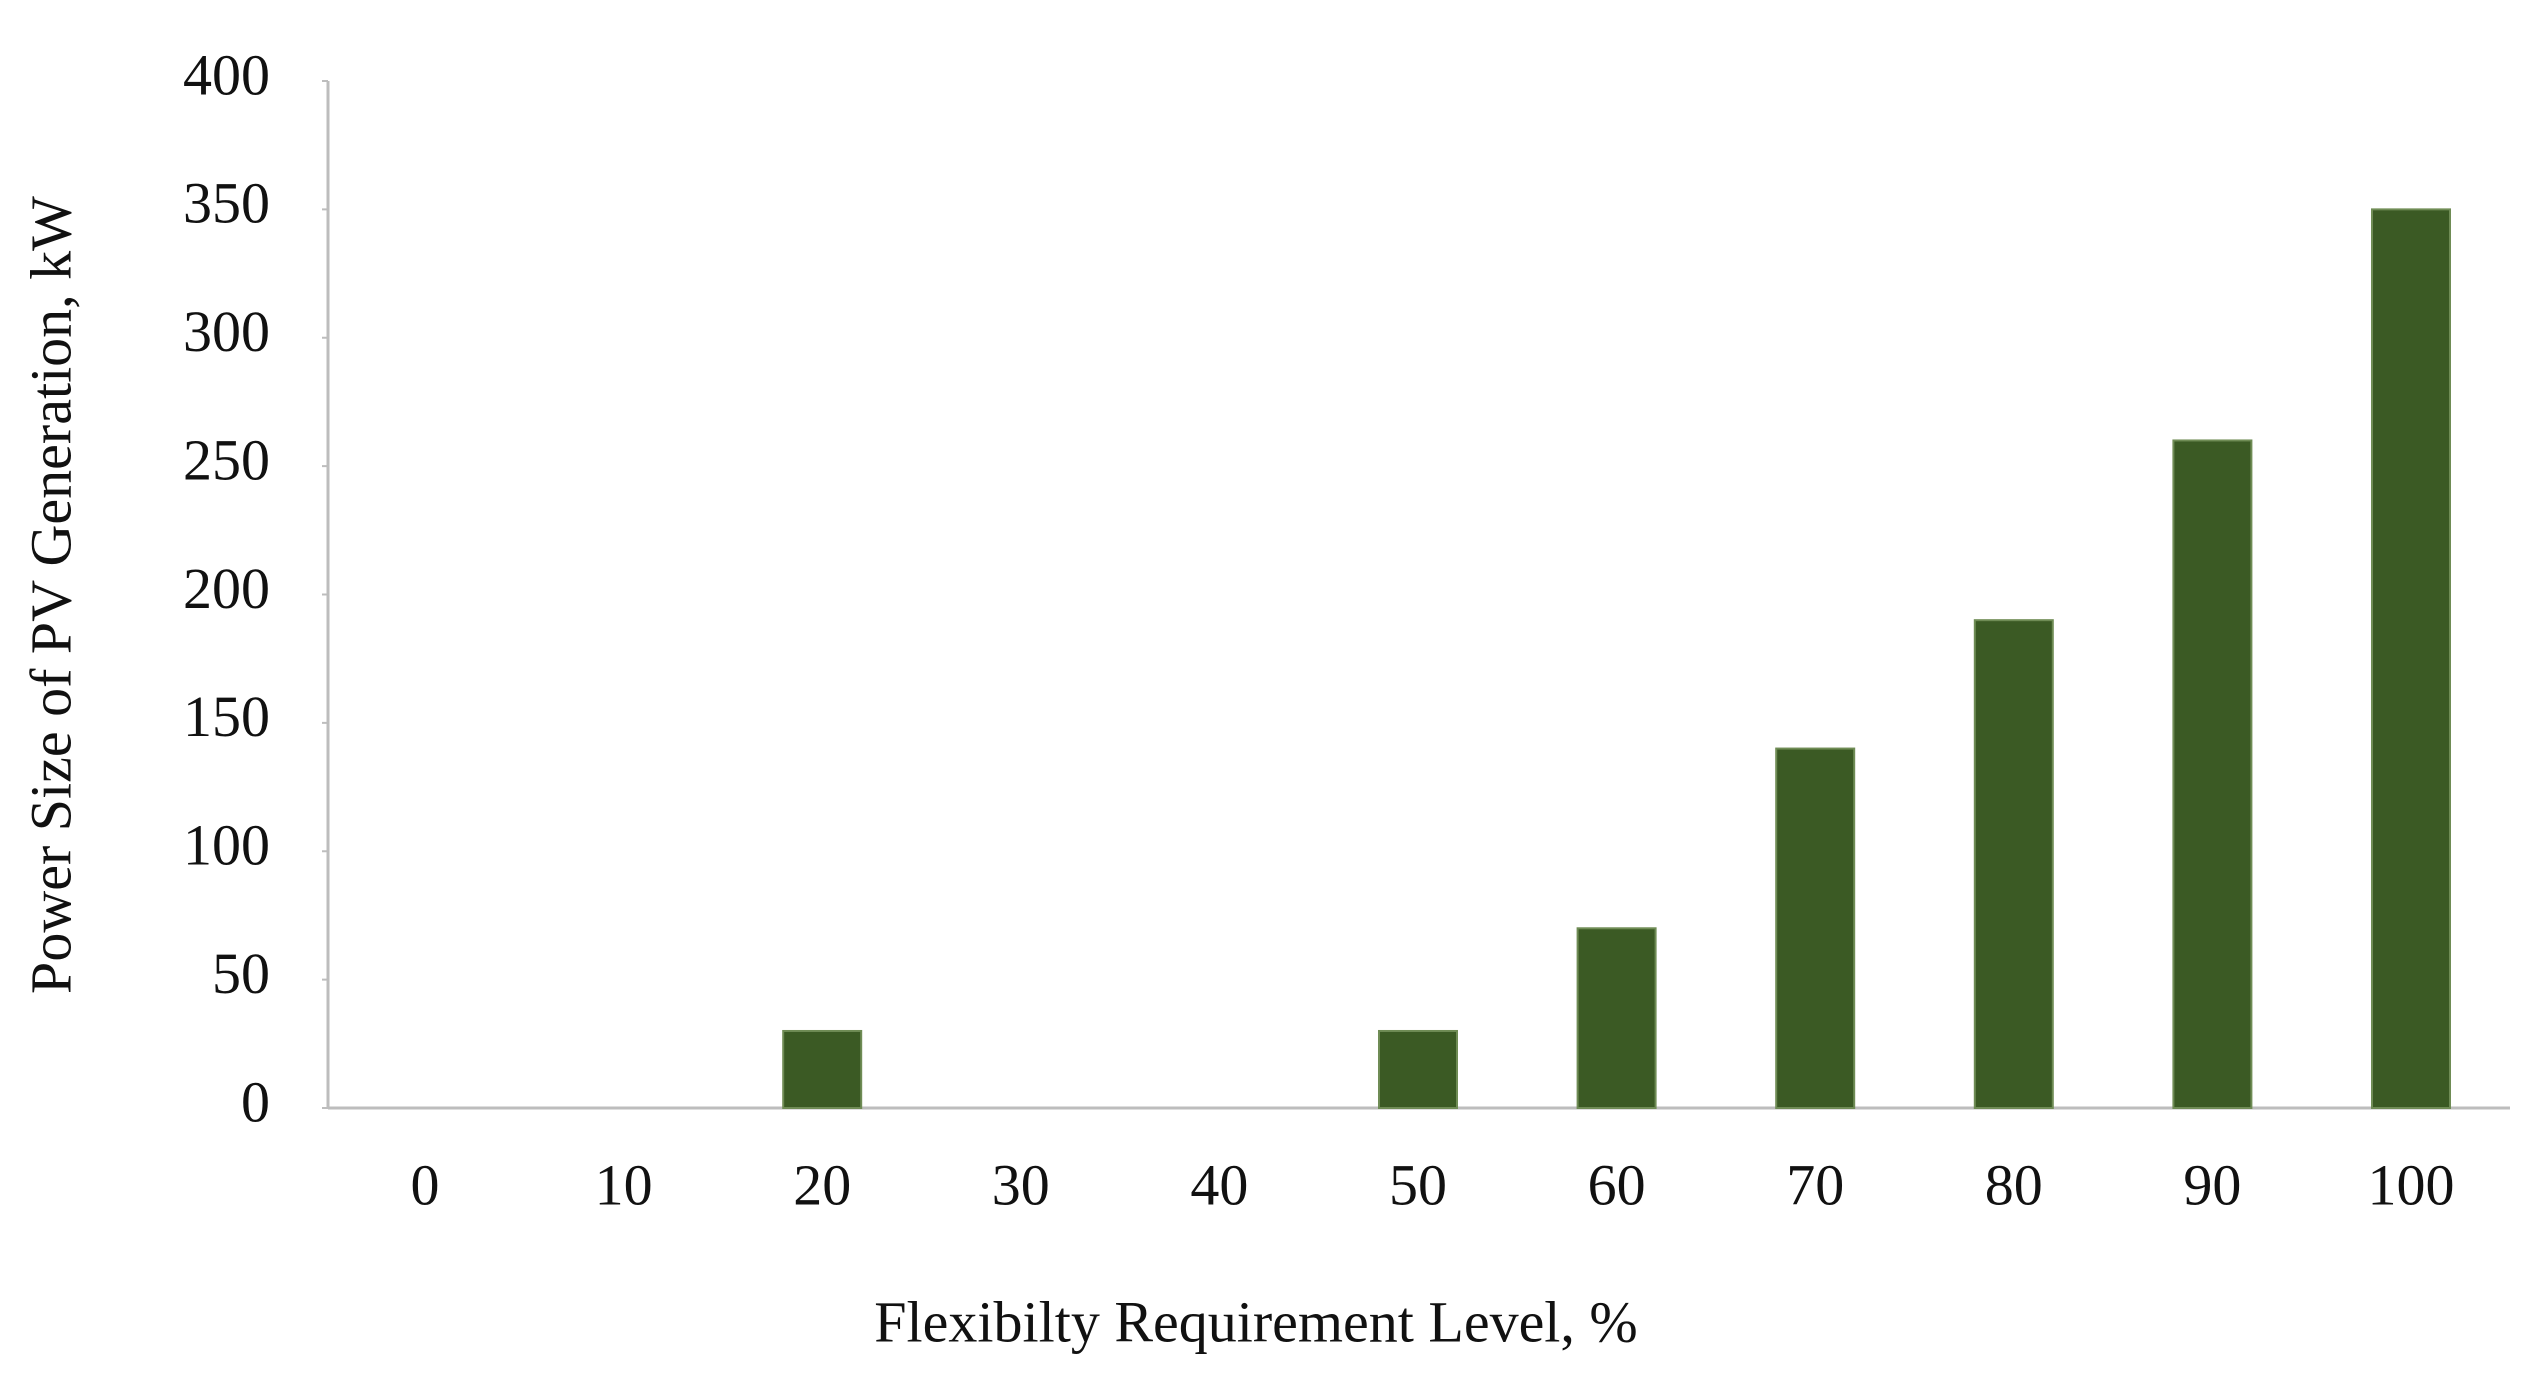 The height and width of the screenshot is (1380, 2526). I want to click on x-axis-title: Flexibilty Requirement Level, %, so click(1256, 1321).